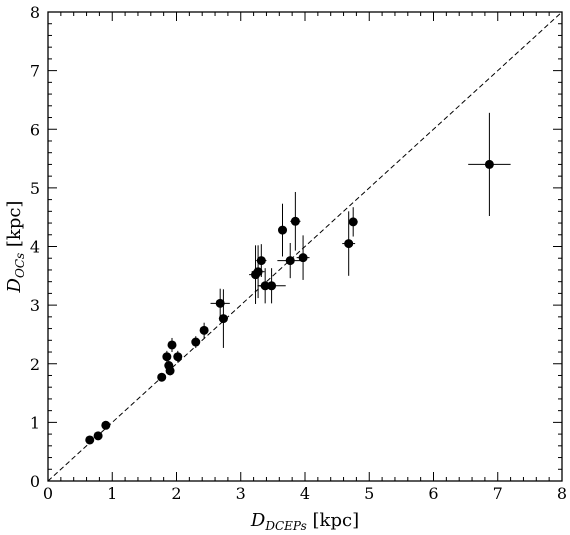 The width and height of the screenshot is (570, 535). I want to click on x-tick-label: 1, so click(112, 493).